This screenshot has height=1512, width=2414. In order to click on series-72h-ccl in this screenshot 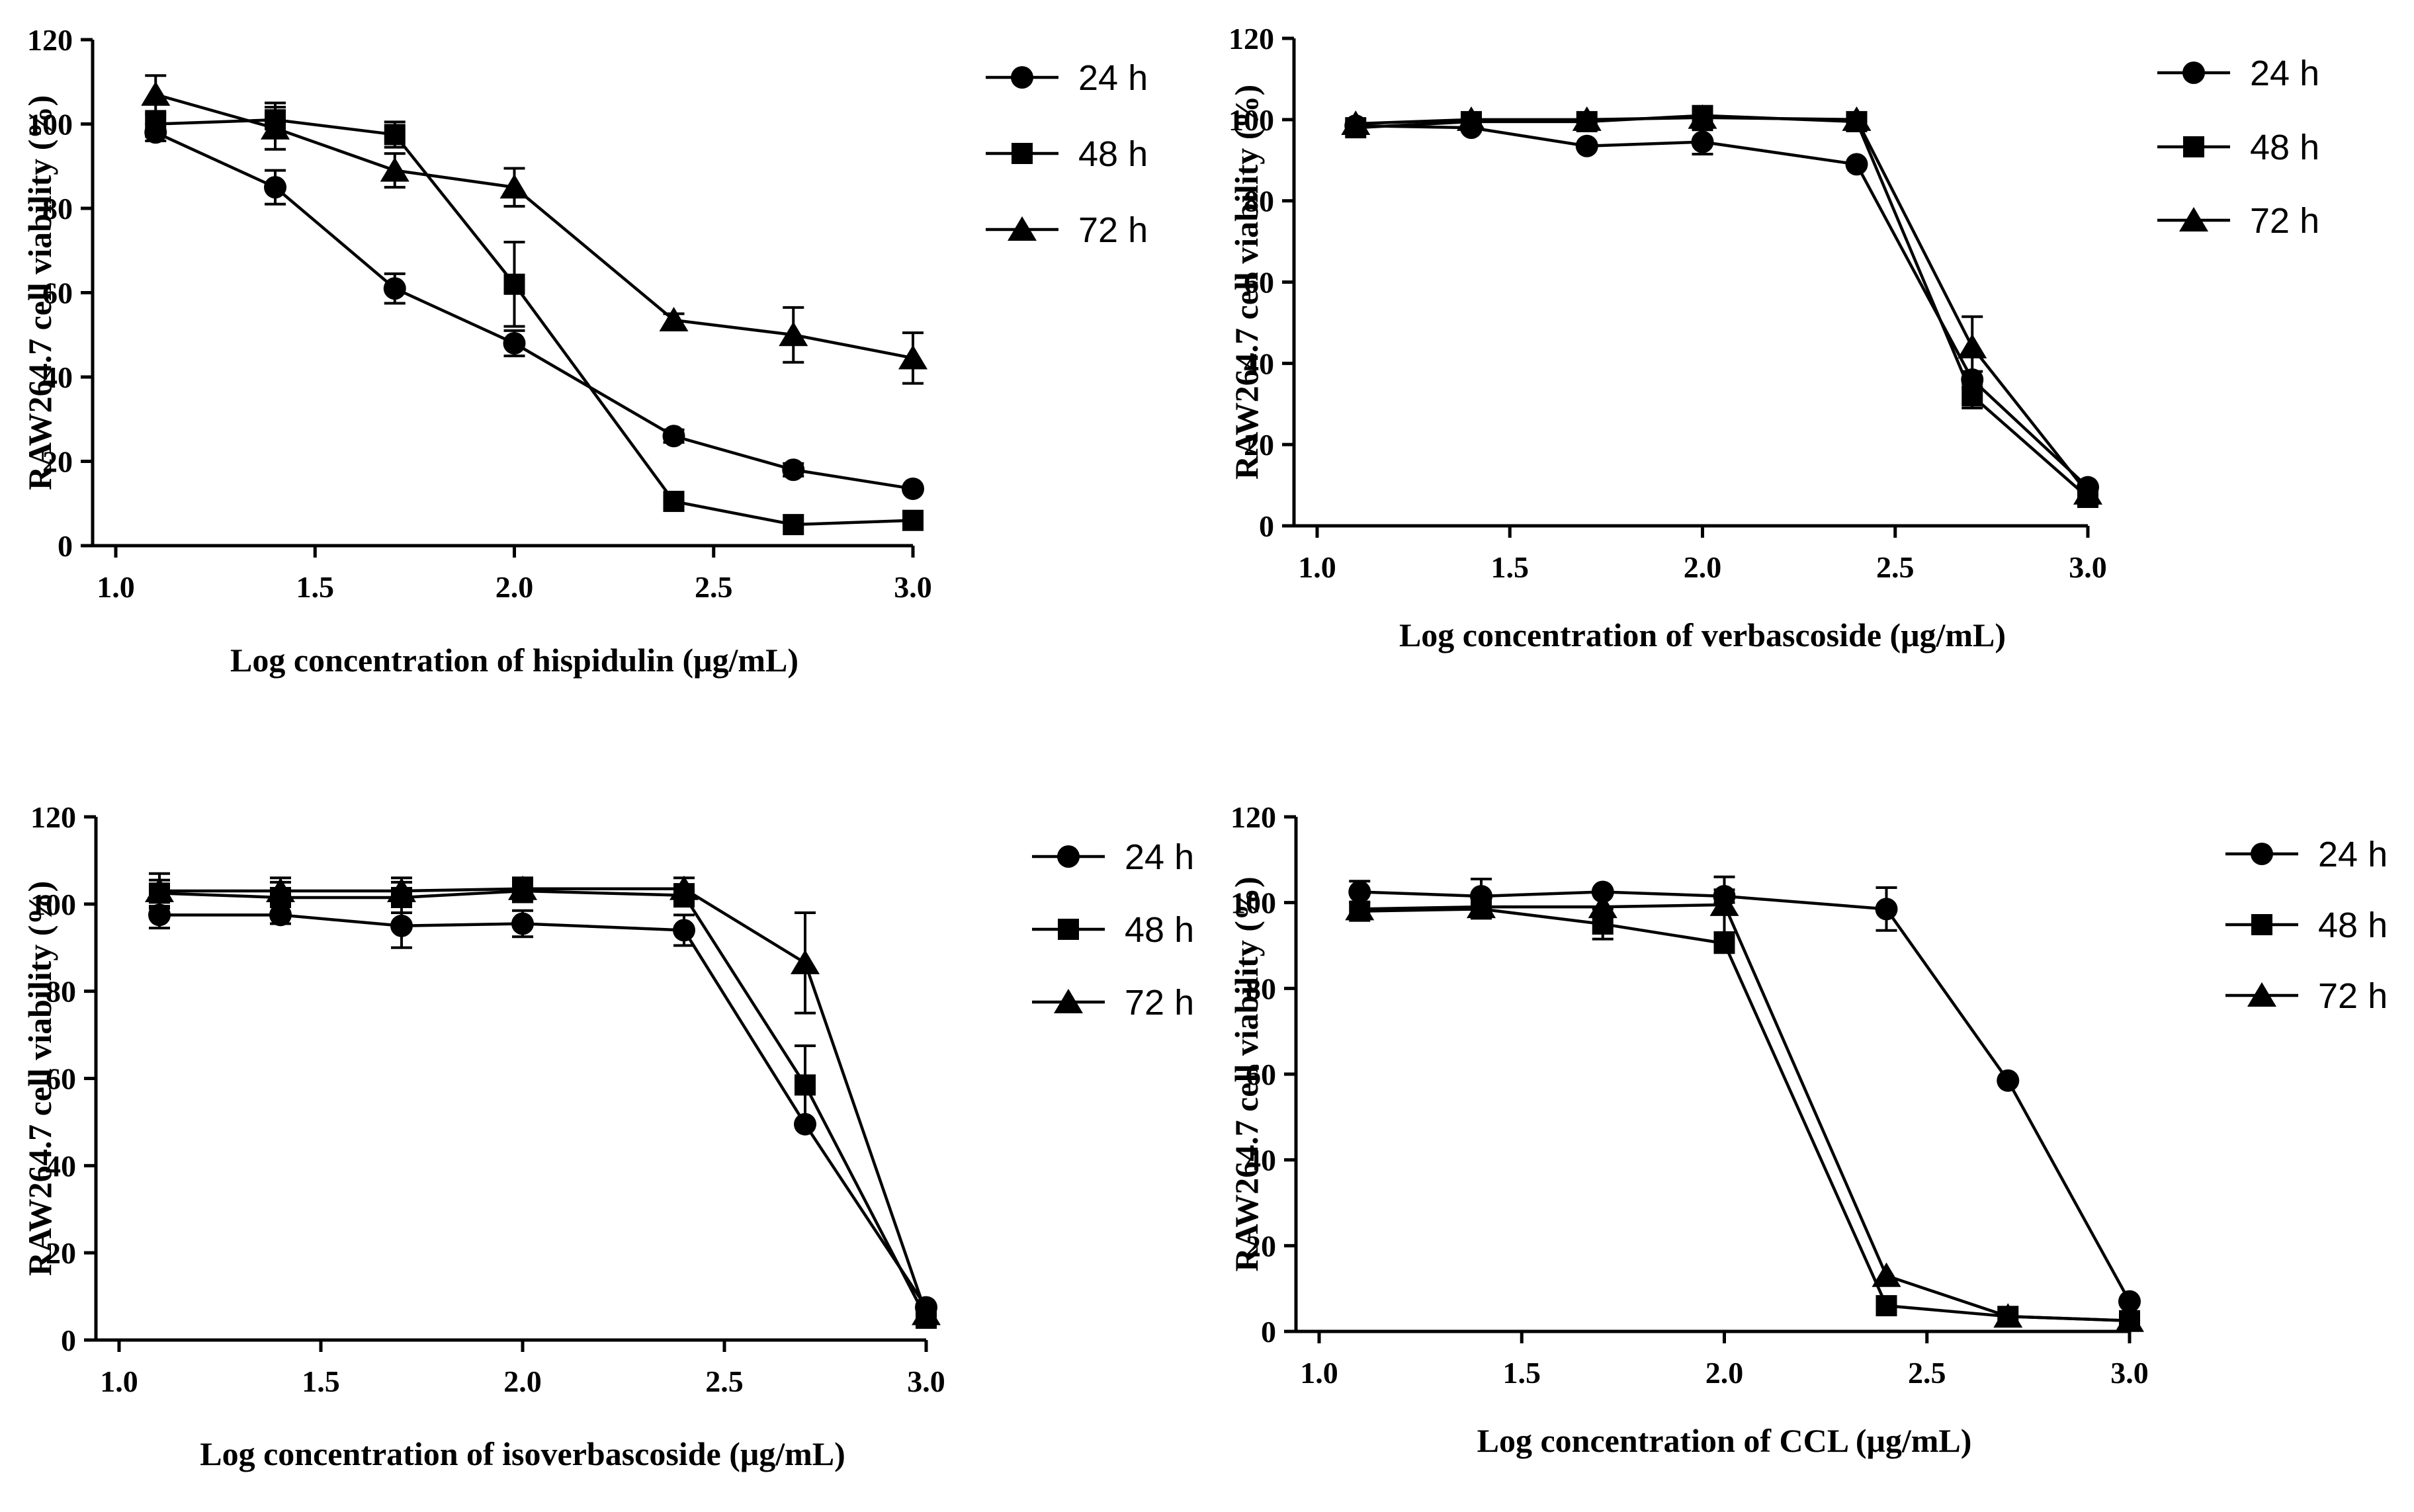, I will do `click(1744, 1103)`.